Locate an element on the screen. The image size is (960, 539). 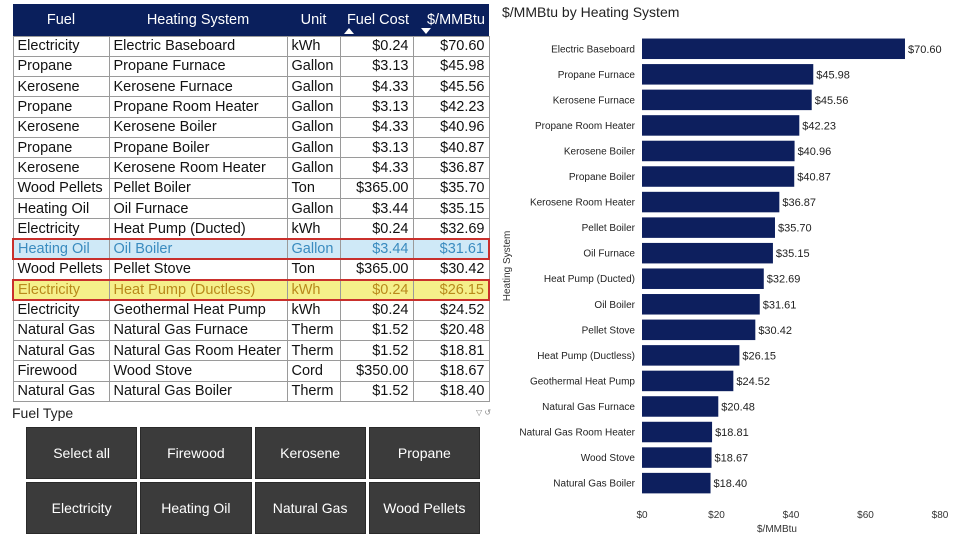
cell-heating-system: Kerosene Boiler is located at coordinates (198, 127).